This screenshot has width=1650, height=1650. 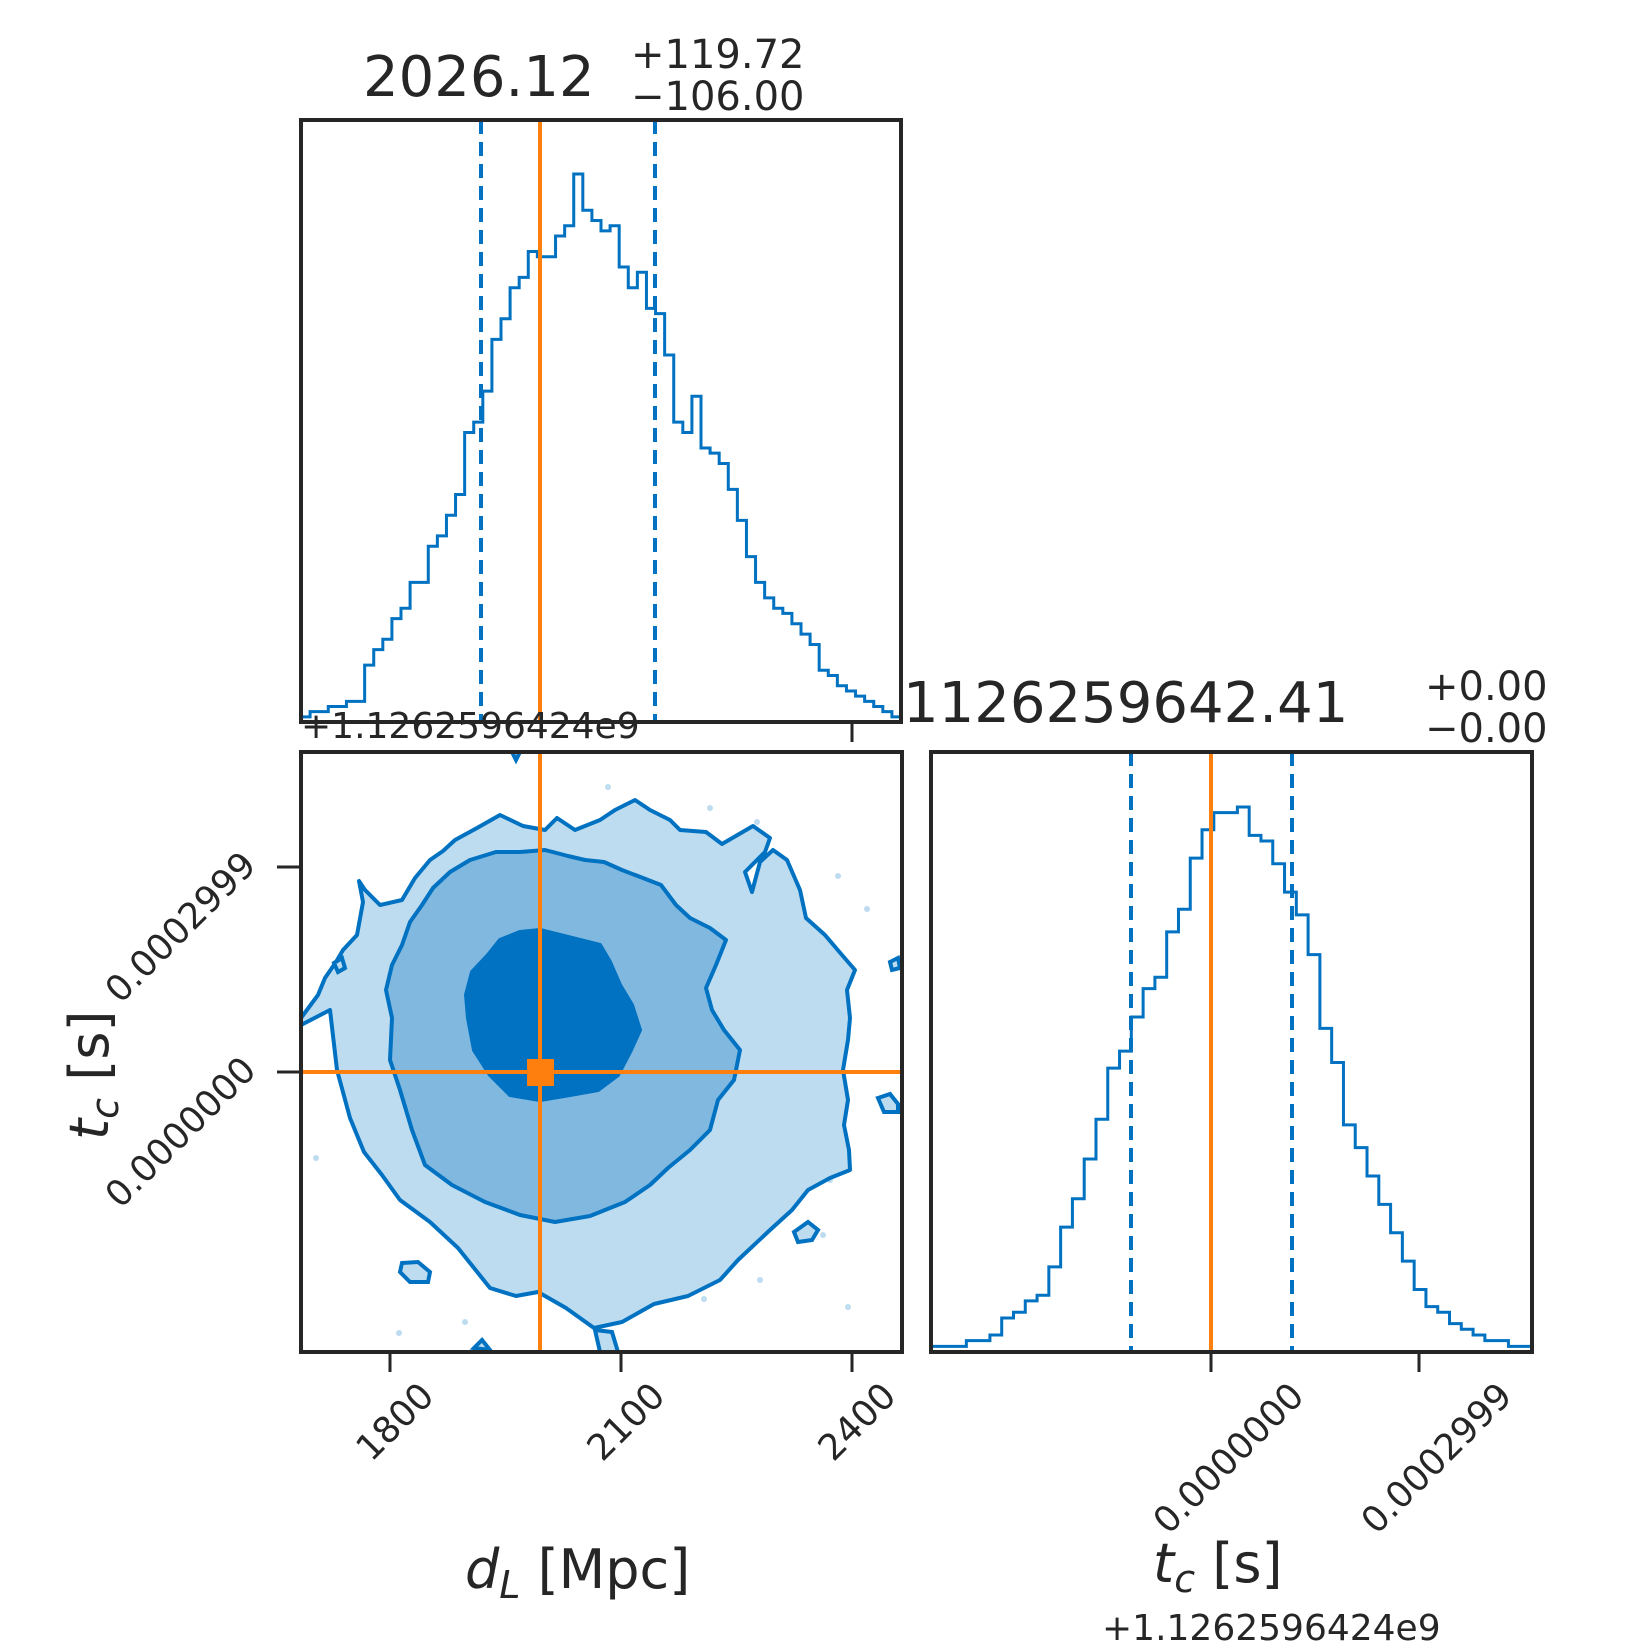 I want to click on joint-xtick-label-0: 1800, so click(x=396, y=1422).